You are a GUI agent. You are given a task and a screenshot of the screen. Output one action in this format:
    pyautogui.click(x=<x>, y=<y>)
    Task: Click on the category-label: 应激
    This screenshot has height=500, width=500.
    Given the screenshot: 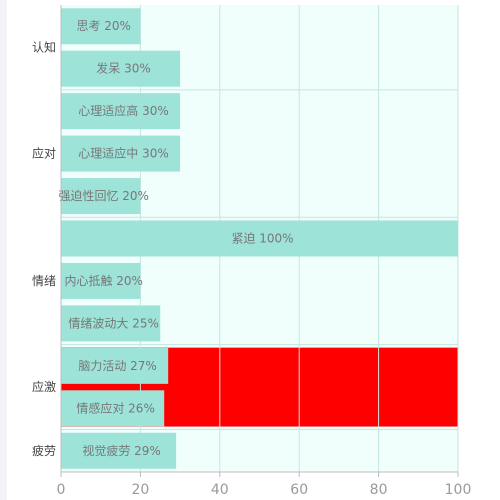 What is the action you would take?
    pyautogui.click(x=44, y=386)
    